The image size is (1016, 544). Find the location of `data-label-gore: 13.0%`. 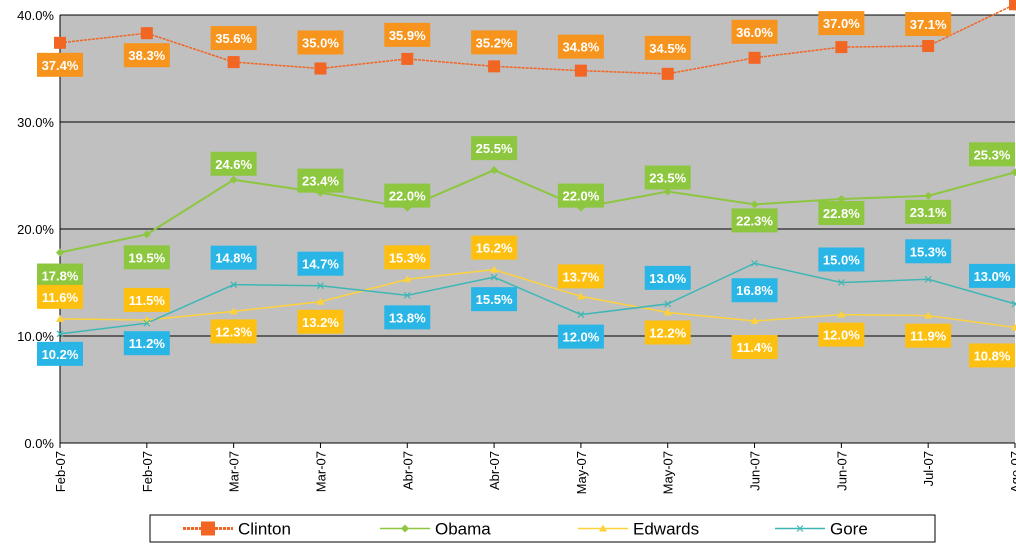

data-label-gore: 13.0% is located at coordinates (667, 277).